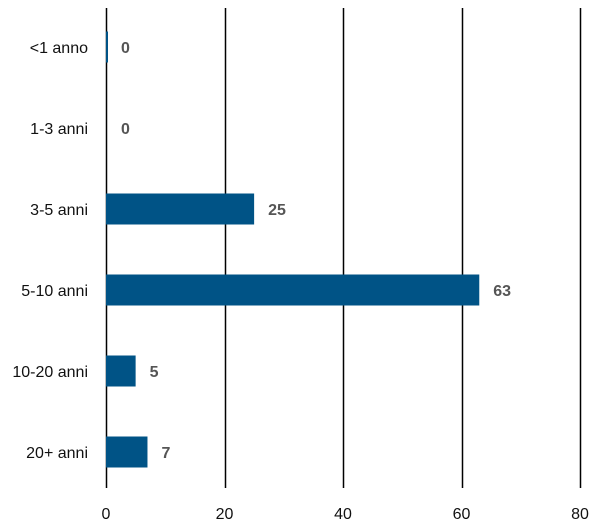  Describe the element at coordinates (125, 129) in the screenshot. I see `value-label-2: 0` at that location.